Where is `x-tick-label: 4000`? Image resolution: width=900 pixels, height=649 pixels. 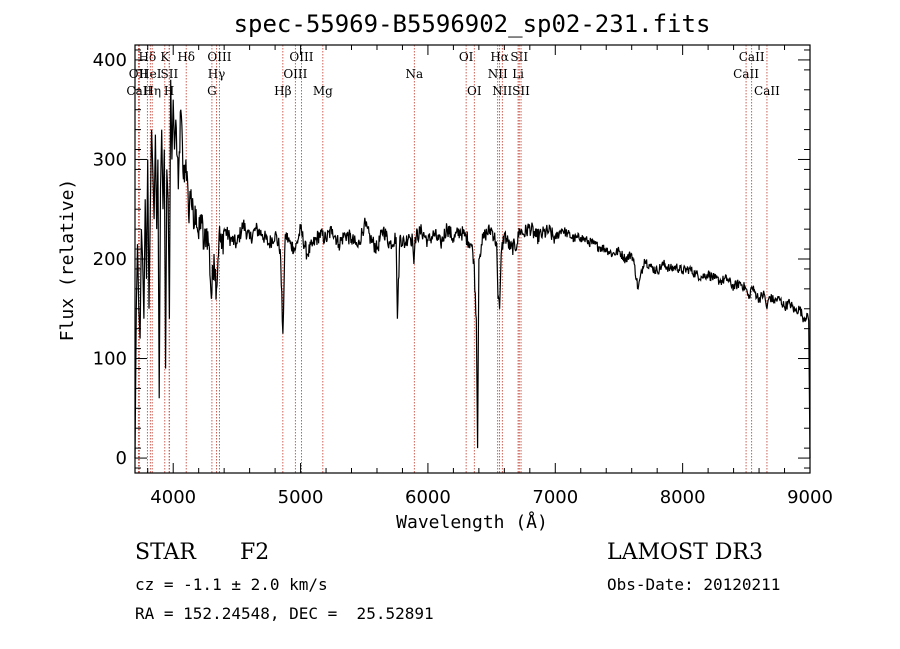 x-tick-label: 4000 is located at coordinates (173, 497).